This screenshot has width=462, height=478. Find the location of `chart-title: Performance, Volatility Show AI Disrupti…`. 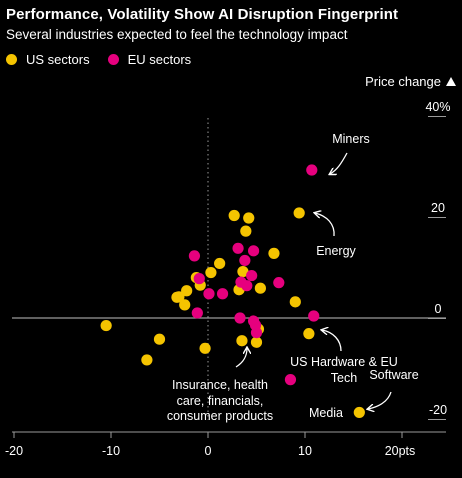

chart-title: Performance, Volatility Show AI Disrupti… is located at coordinates (202, 14).